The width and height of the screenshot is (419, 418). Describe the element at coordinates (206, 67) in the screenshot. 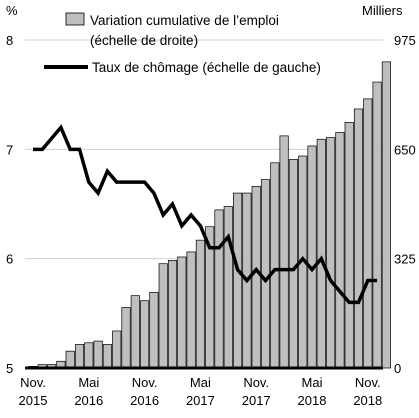

I see `legend-line-label: Taux de chômage (échelle de gauche)` at that location.